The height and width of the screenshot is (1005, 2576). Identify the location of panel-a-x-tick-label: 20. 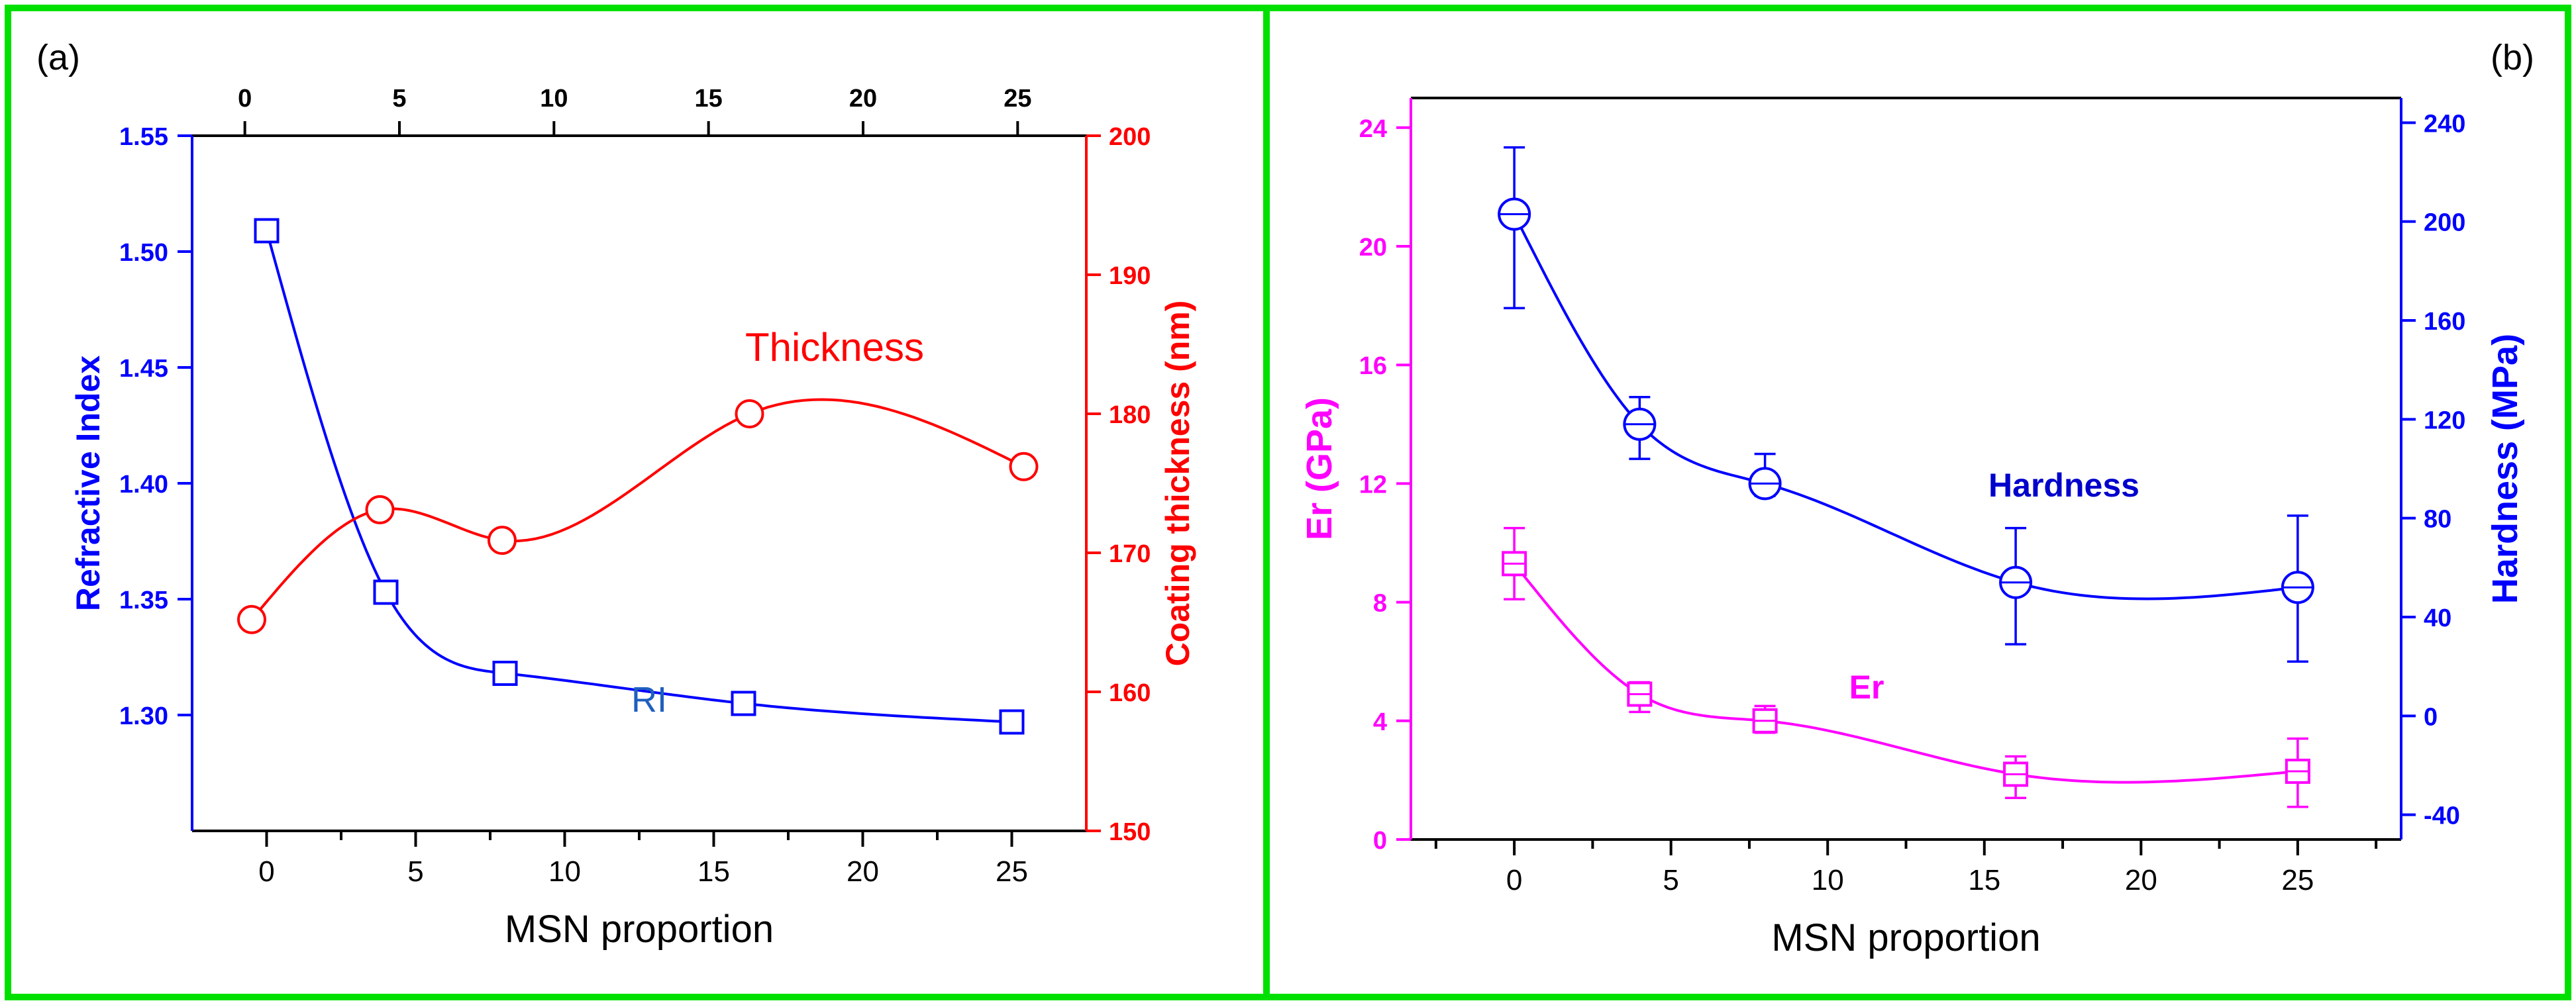
(863, 871).